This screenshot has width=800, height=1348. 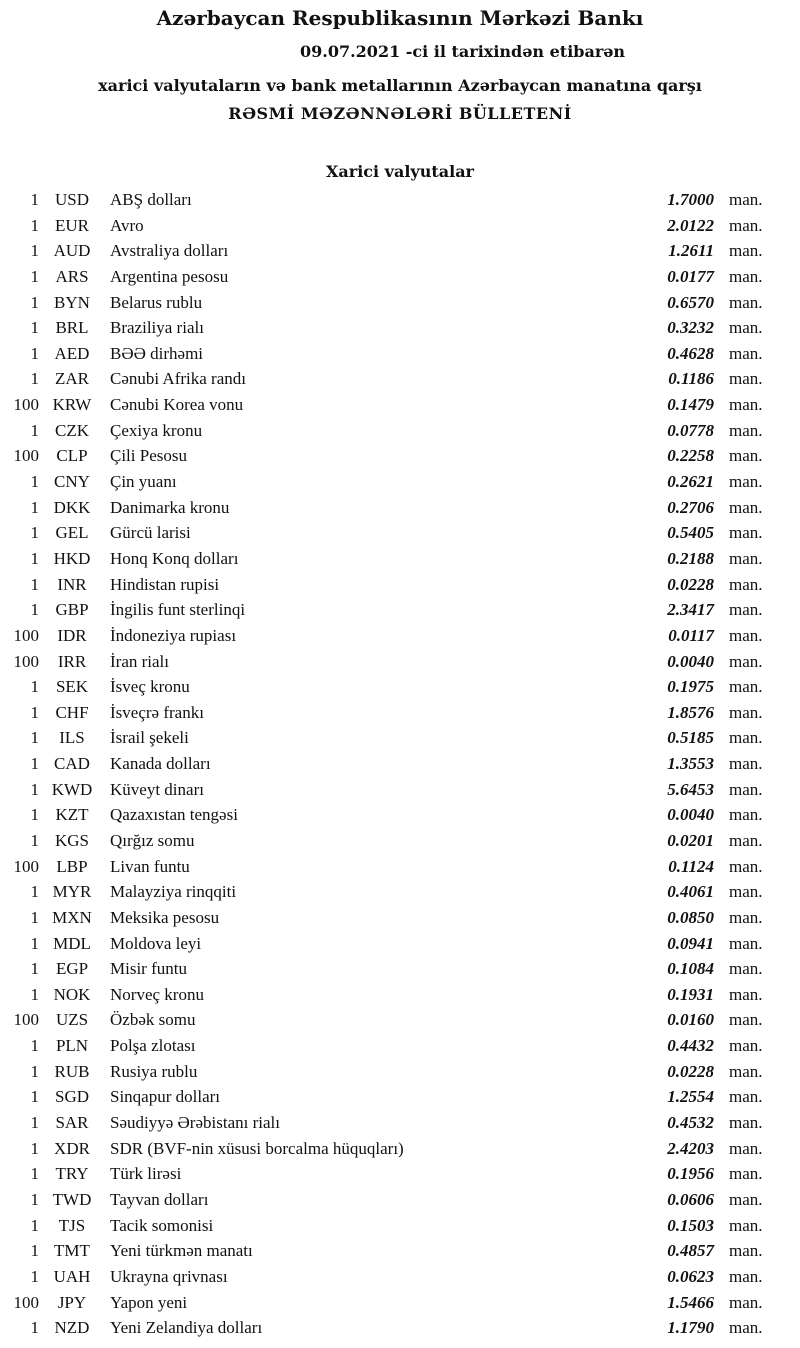 What do you see at coordinates (690, 1225) in the screenshot?
I see `rate-value: 0.1503` at bounding box center [690, 1225].